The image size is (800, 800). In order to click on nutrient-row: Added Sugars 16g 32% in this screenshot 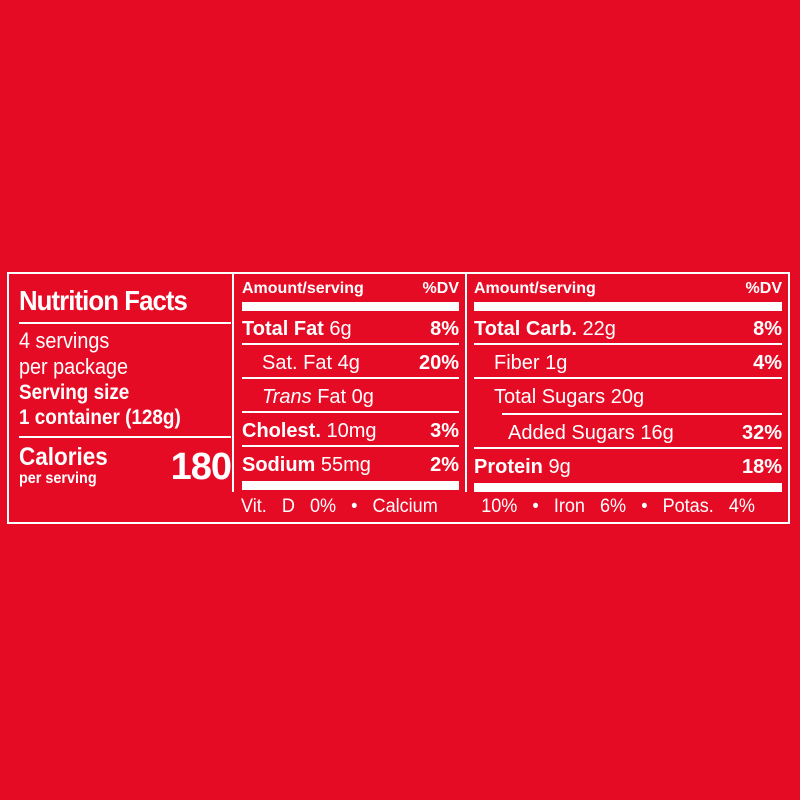, I will do `click(628, 432)`.